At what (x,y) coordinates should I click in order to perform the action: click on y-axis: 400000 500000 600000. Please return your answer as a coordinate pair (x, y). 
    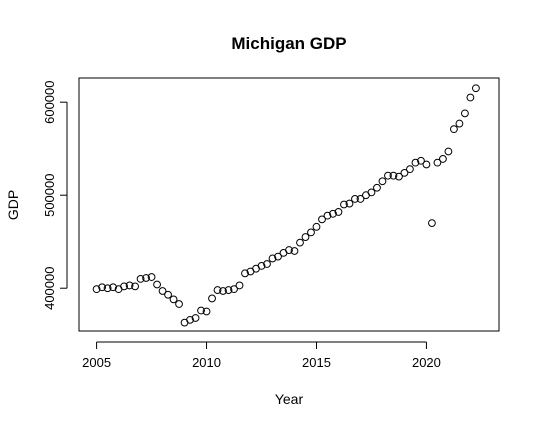
    Looking at the image, I should click on (55, 195).